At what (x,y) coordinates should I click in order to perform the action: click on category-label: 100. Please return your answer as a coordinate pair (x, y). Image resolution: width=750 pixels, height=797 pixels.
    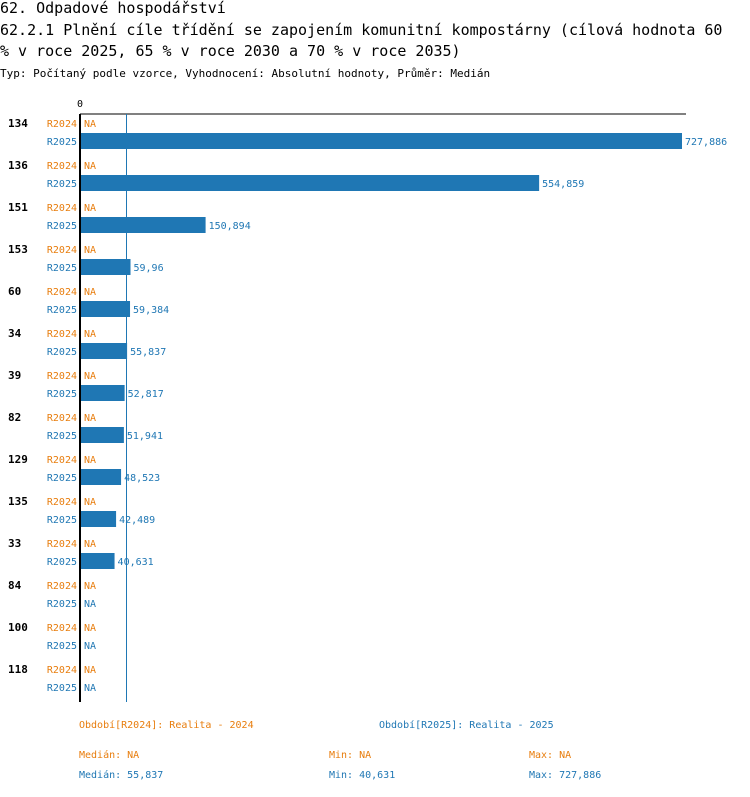
    Looking at the image, I should click on (18, 627).